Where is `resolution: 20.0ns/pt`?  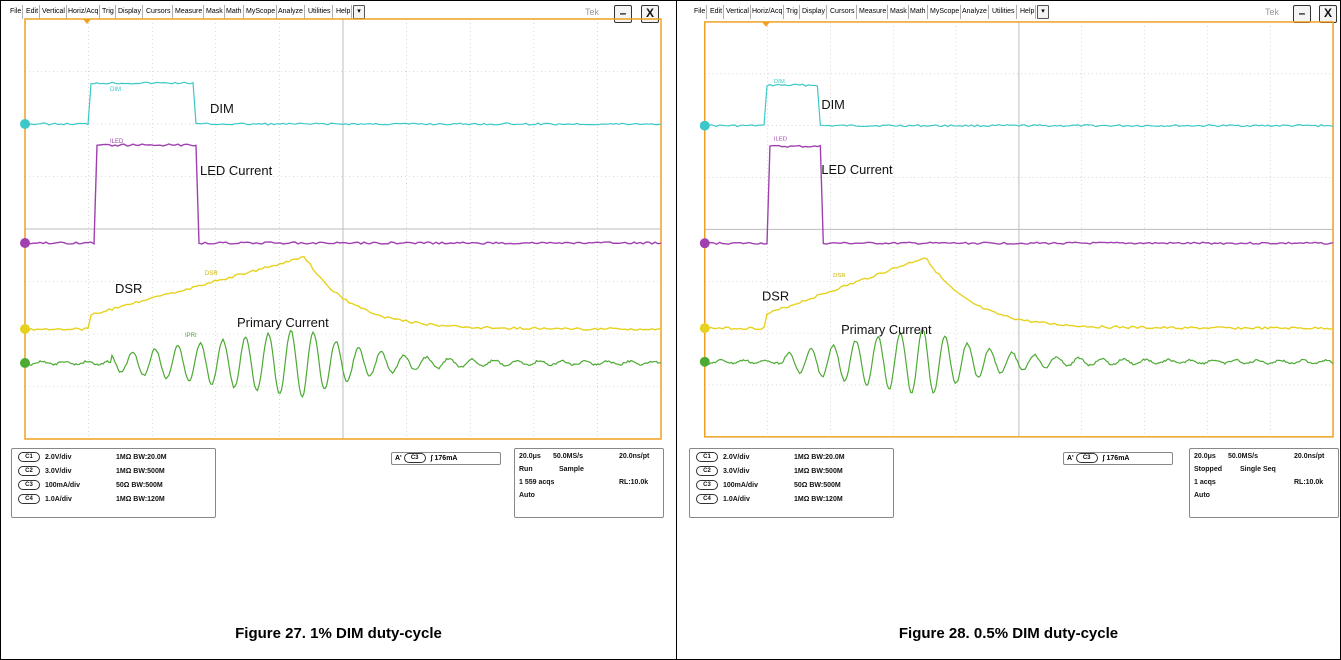
resolution: 20.0ns/pt is located at coordinates (634, 456).